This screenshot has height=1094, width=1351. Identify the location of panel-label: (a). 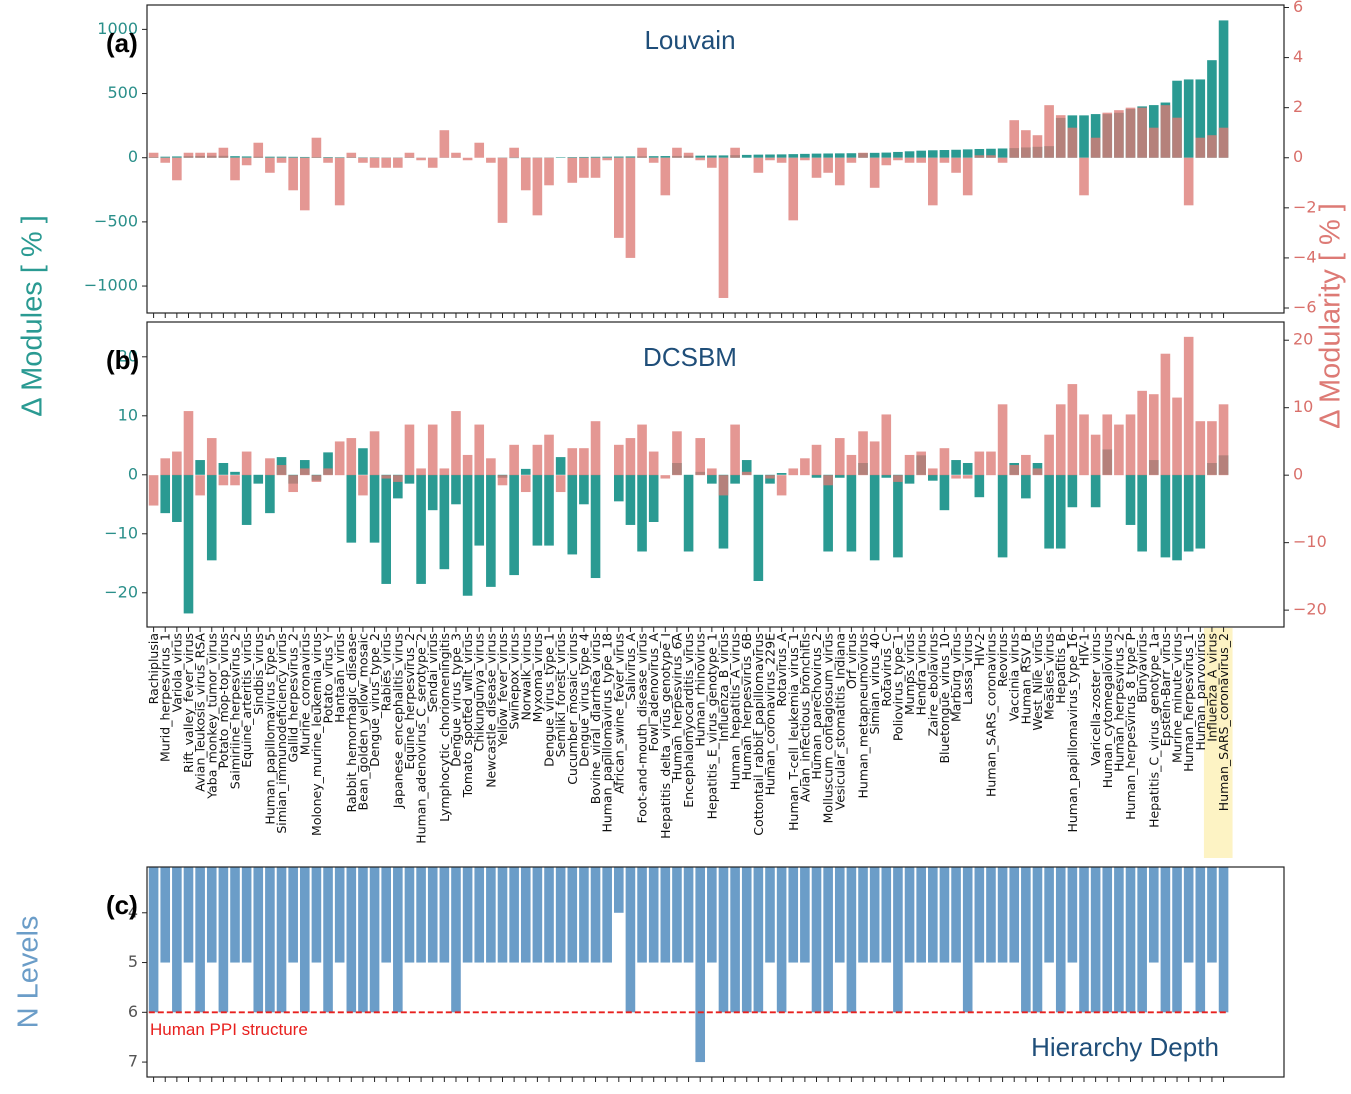
(122, 43).